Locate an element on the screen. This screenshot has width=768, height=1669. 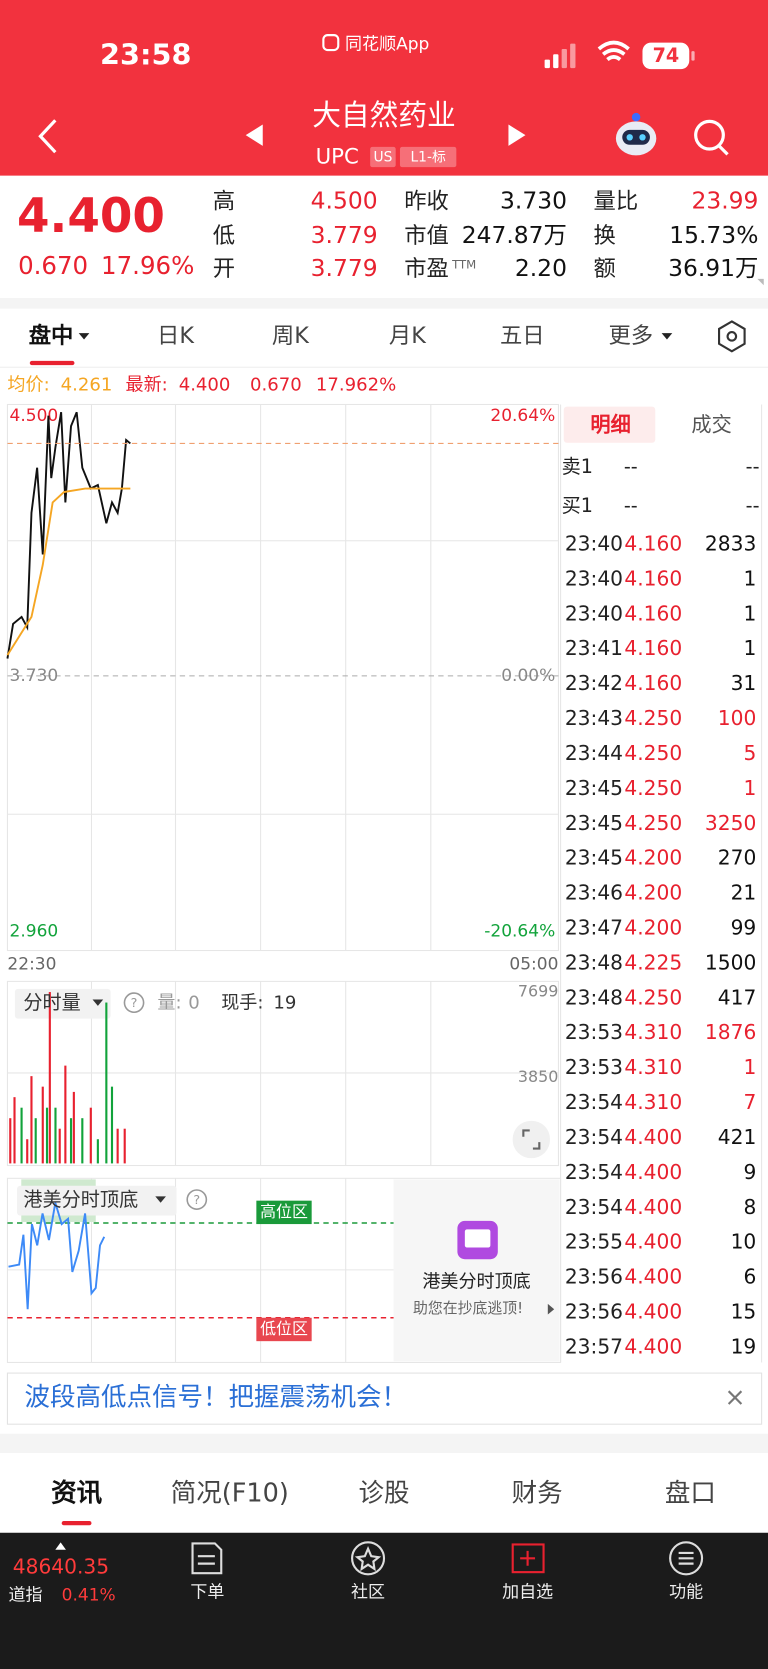
trade-volume: 417 is located at coordinates (737, 997).